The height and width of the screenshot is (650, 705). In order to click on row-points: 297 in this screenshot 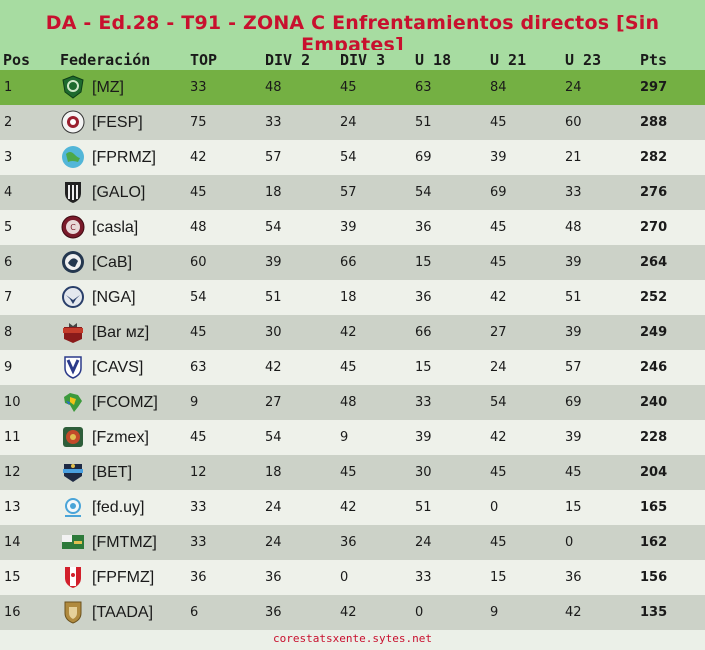, I will do `click(654, 87)`.